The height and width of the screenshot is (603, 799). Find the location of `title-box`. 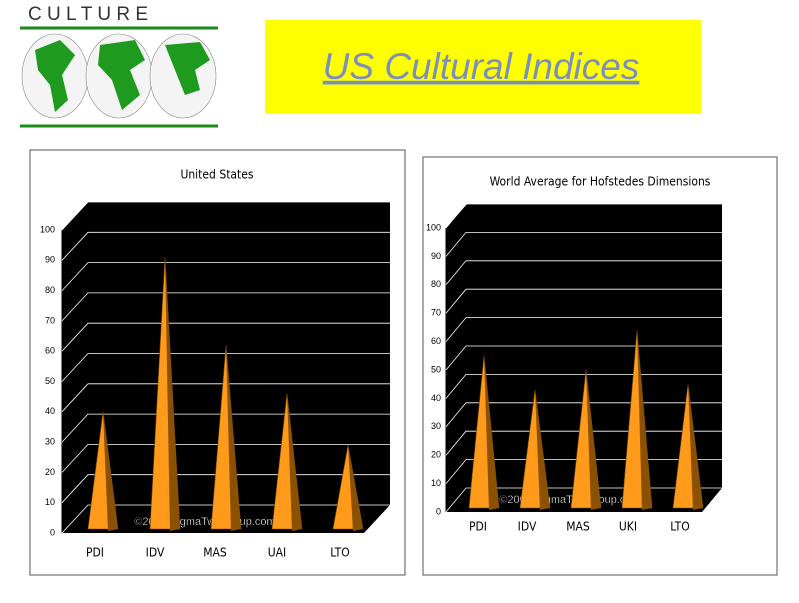

title-box is located at coordinates (483, 67).